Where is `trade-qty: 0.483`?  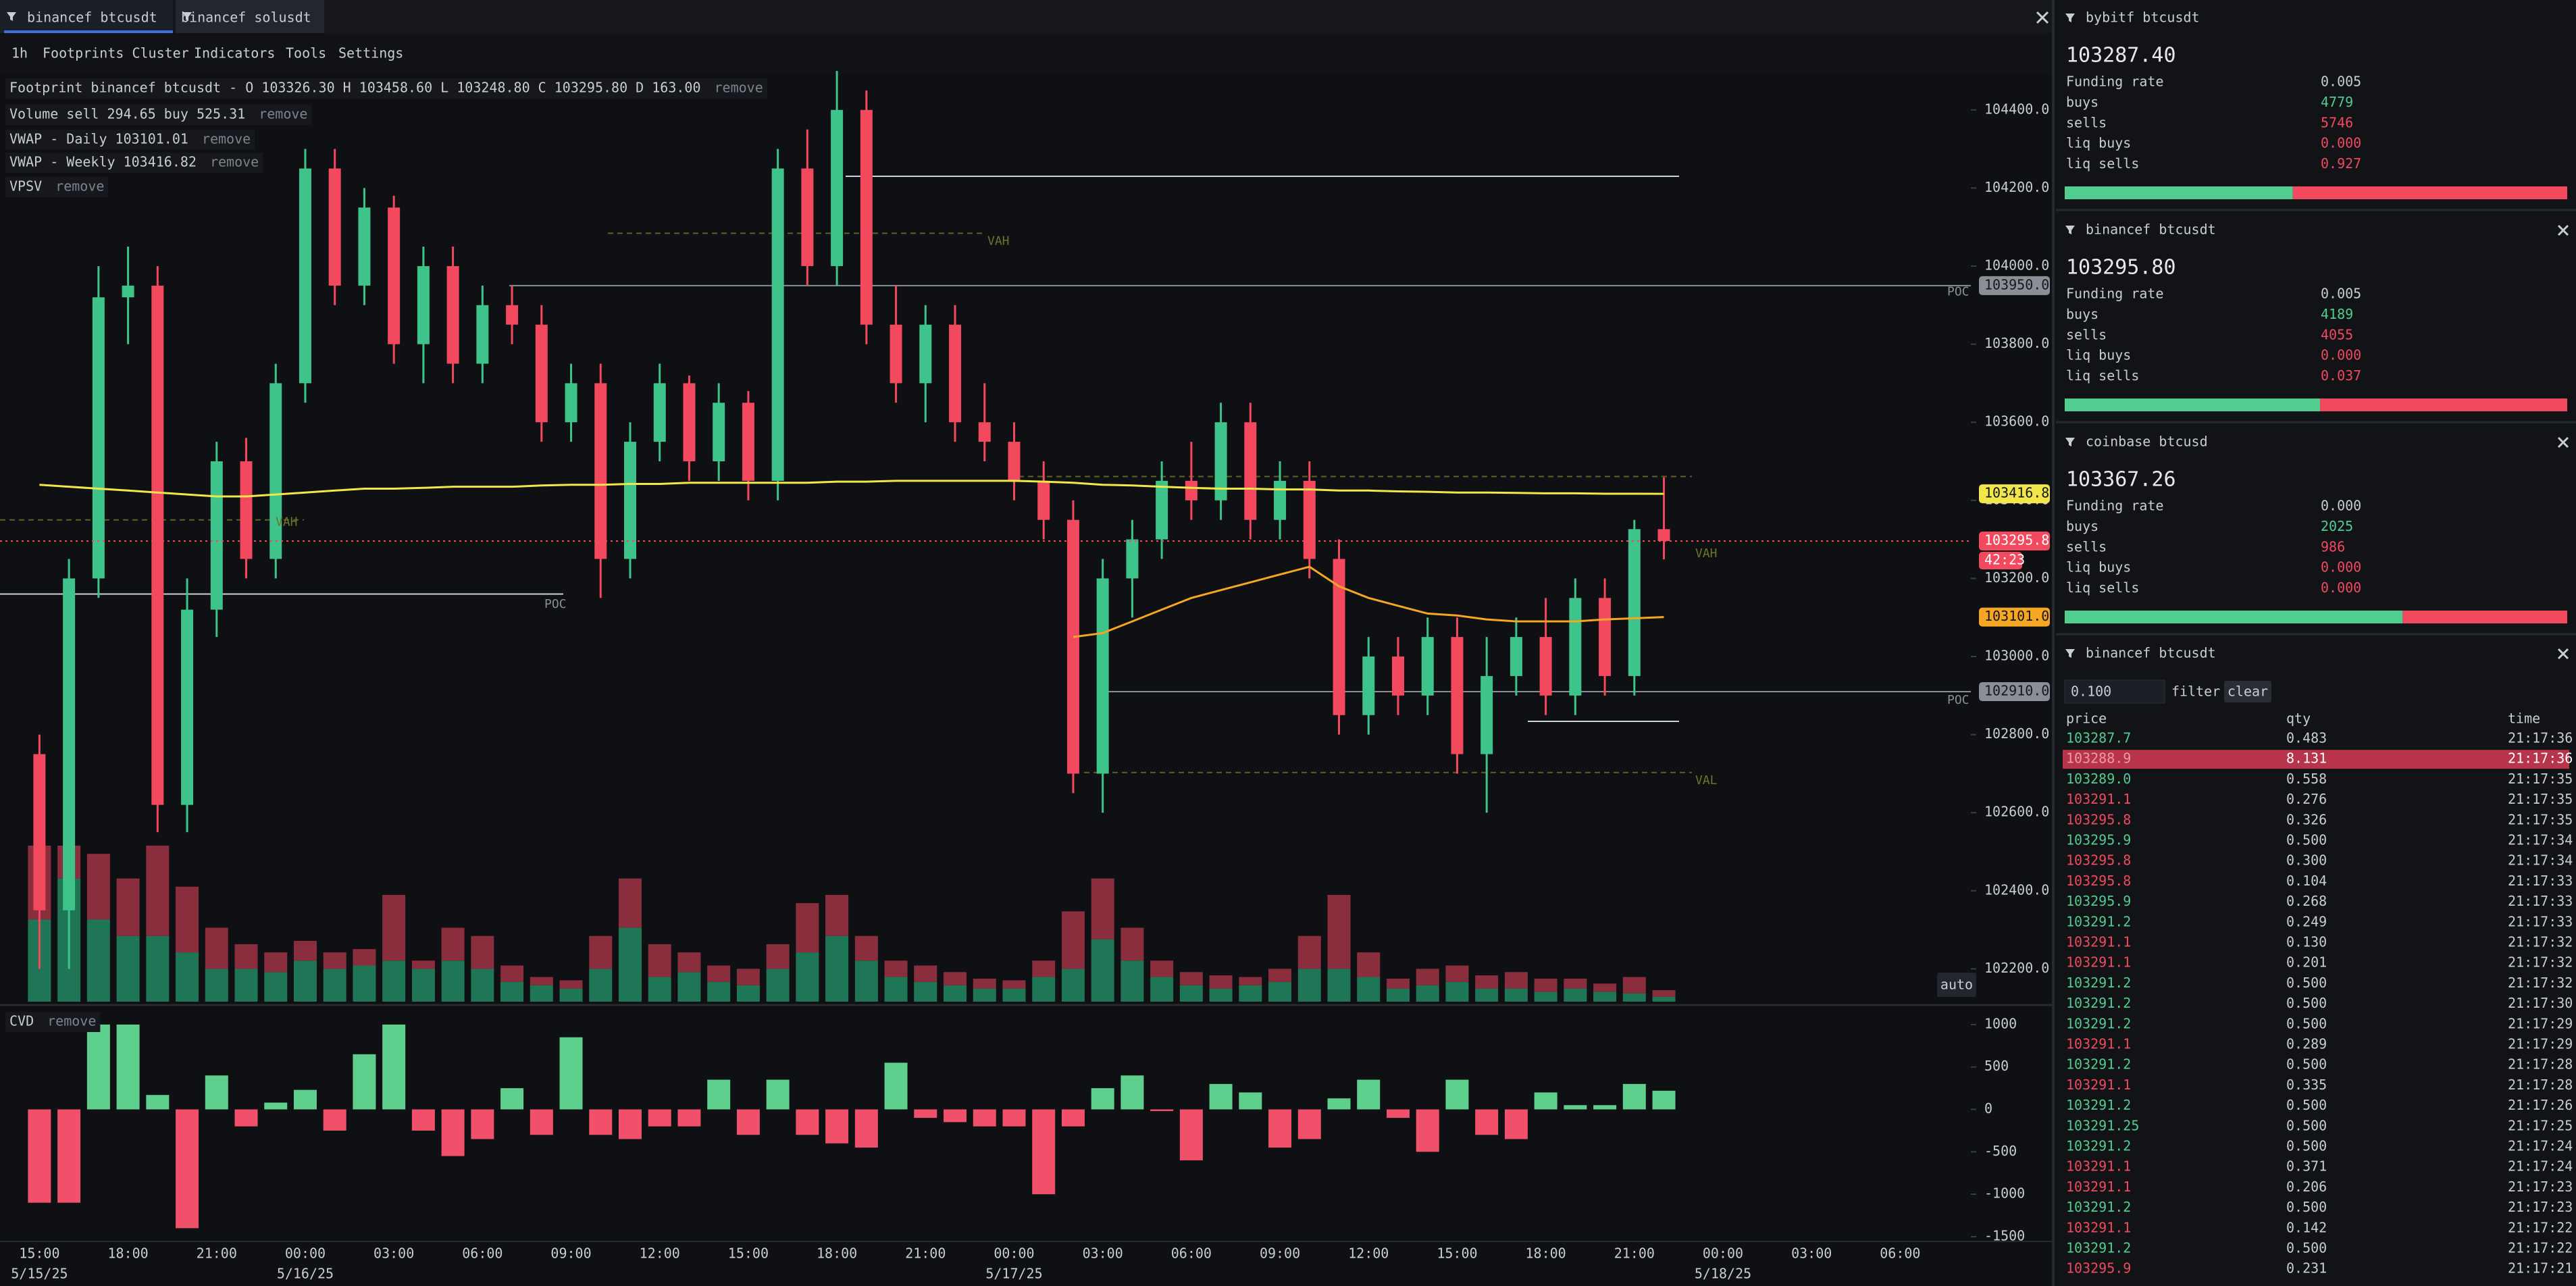
trade-qty: 0.483 is located at coordinates (2306, 738).